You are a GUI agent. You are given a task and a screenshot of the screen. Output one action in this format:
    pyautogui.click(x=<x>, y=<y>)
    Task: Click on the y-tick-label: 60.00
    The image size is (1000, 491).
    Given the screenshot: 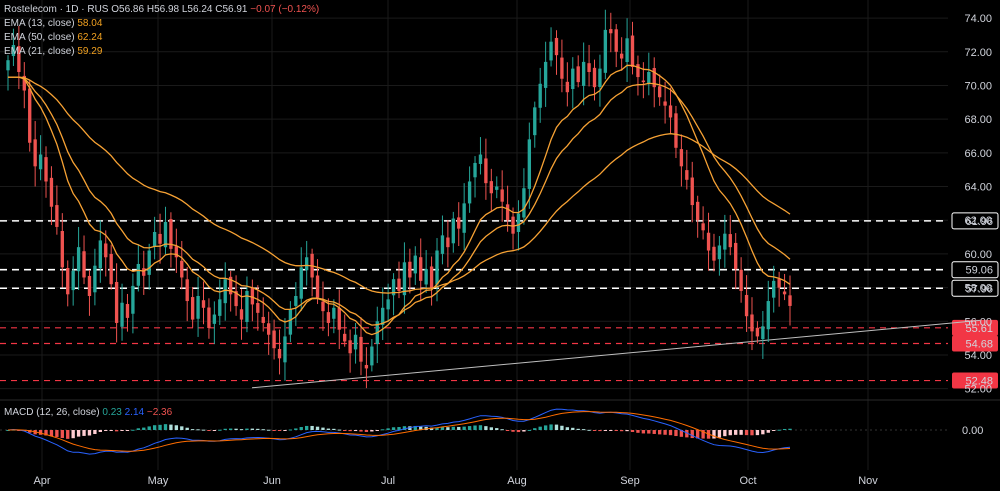 What is the action you would take?
    pyautogui.click(x=978, y=255)
    